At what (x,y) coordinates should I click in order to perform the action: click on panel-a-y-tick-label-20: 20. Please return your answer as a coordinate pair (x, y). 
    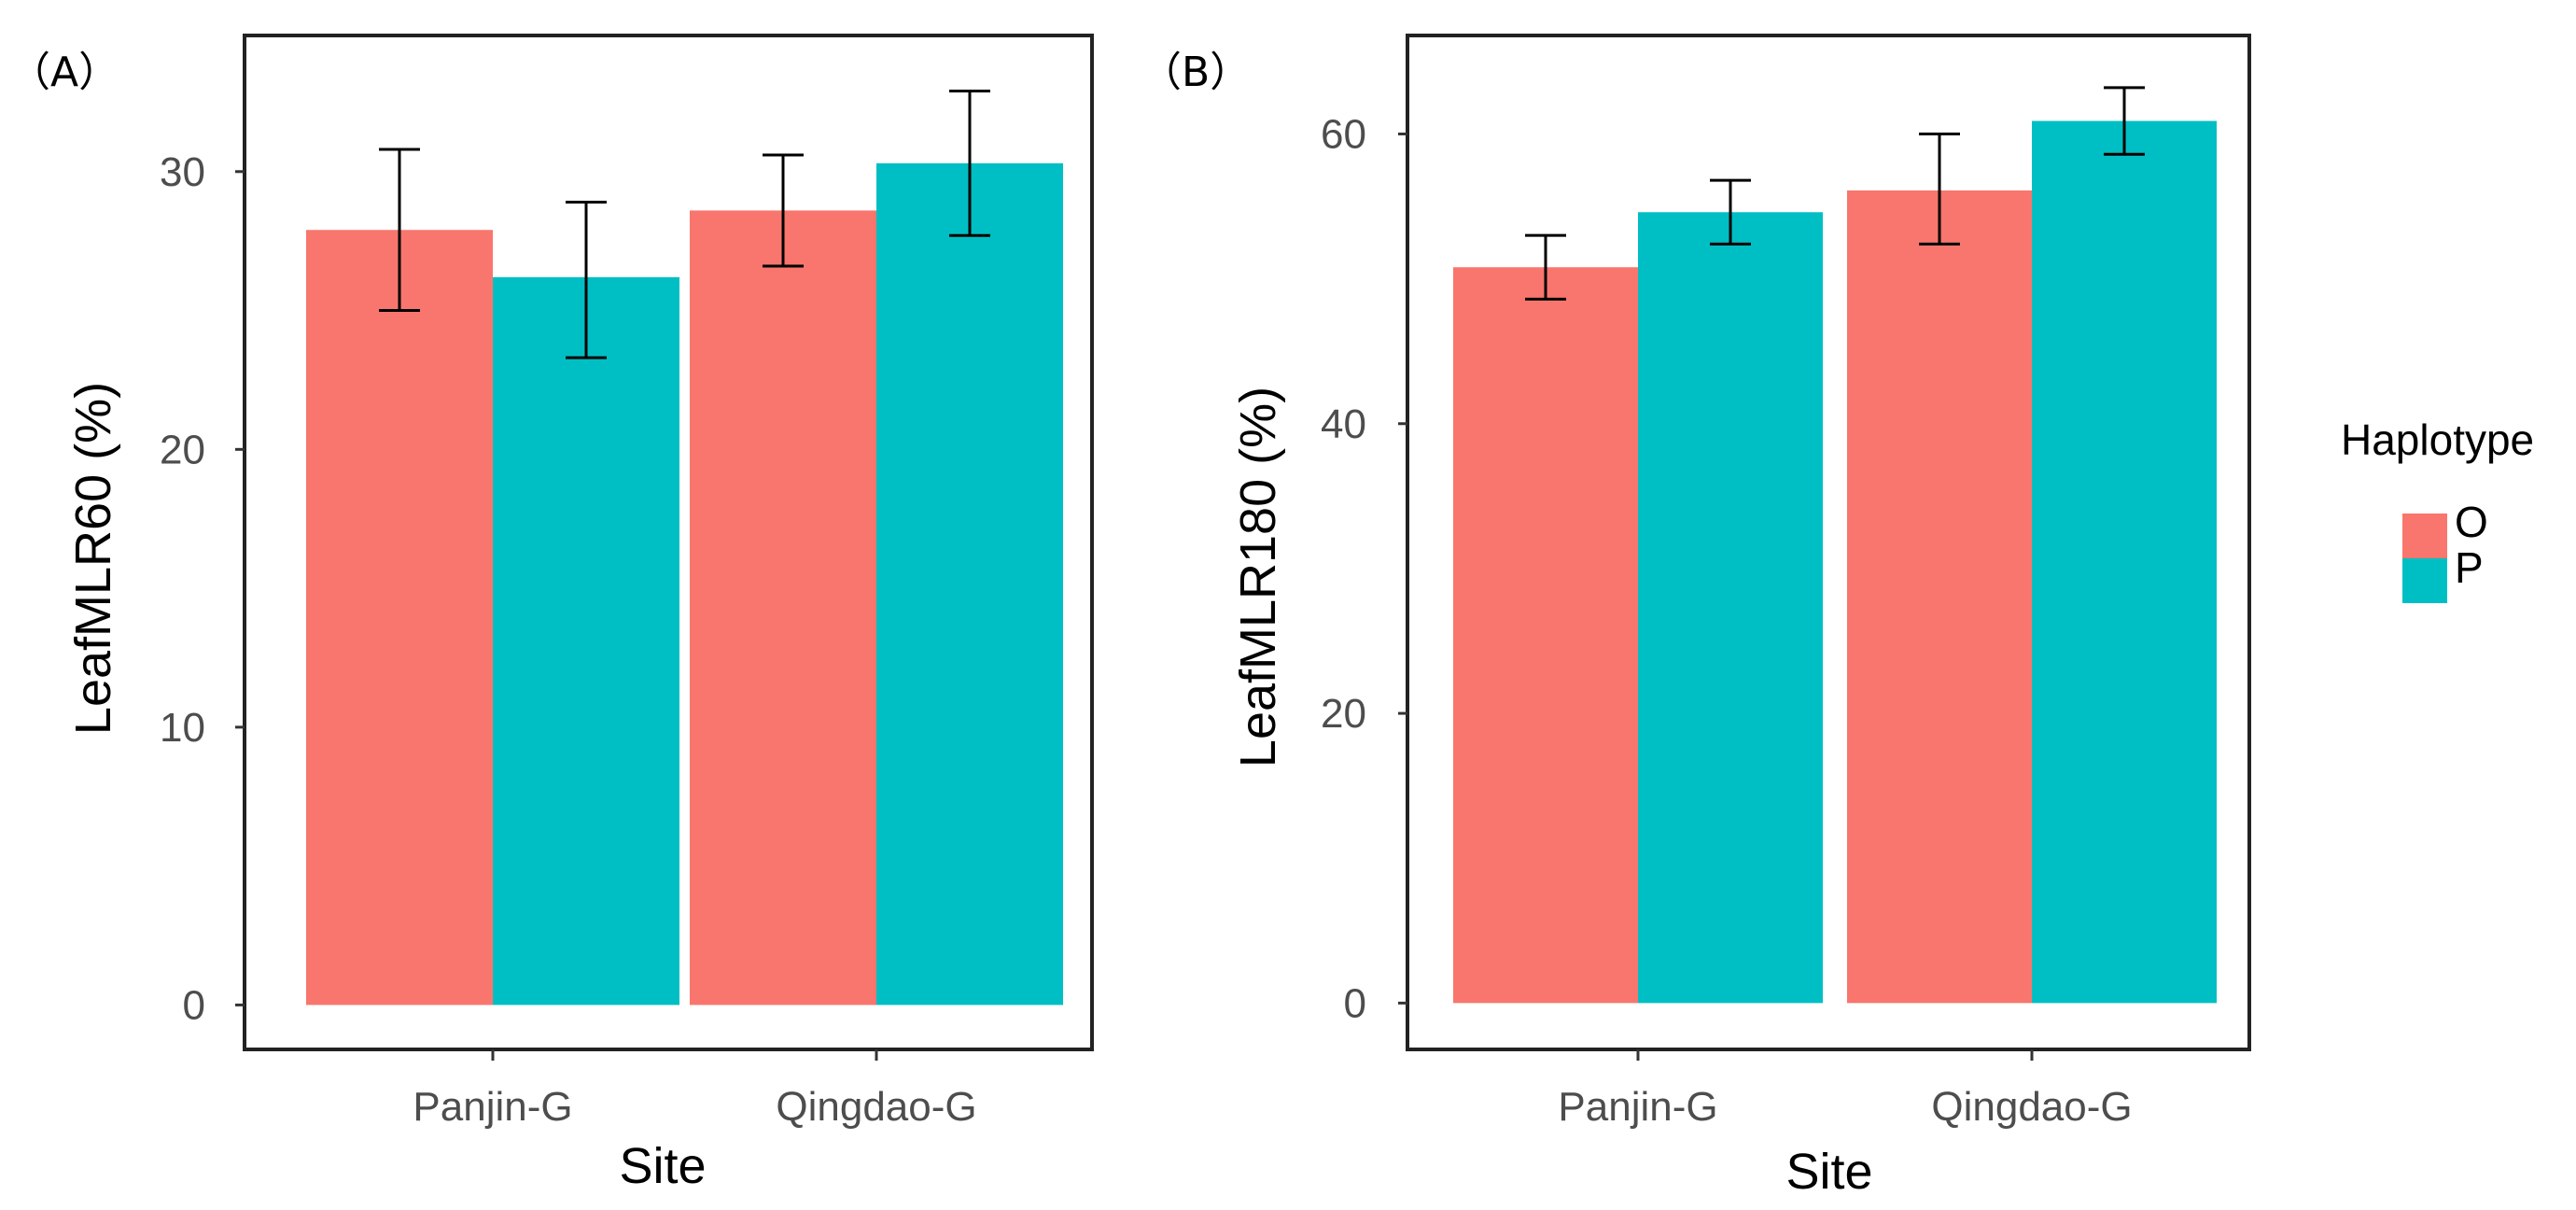
    Looking at the image, I should click on (182, 449).